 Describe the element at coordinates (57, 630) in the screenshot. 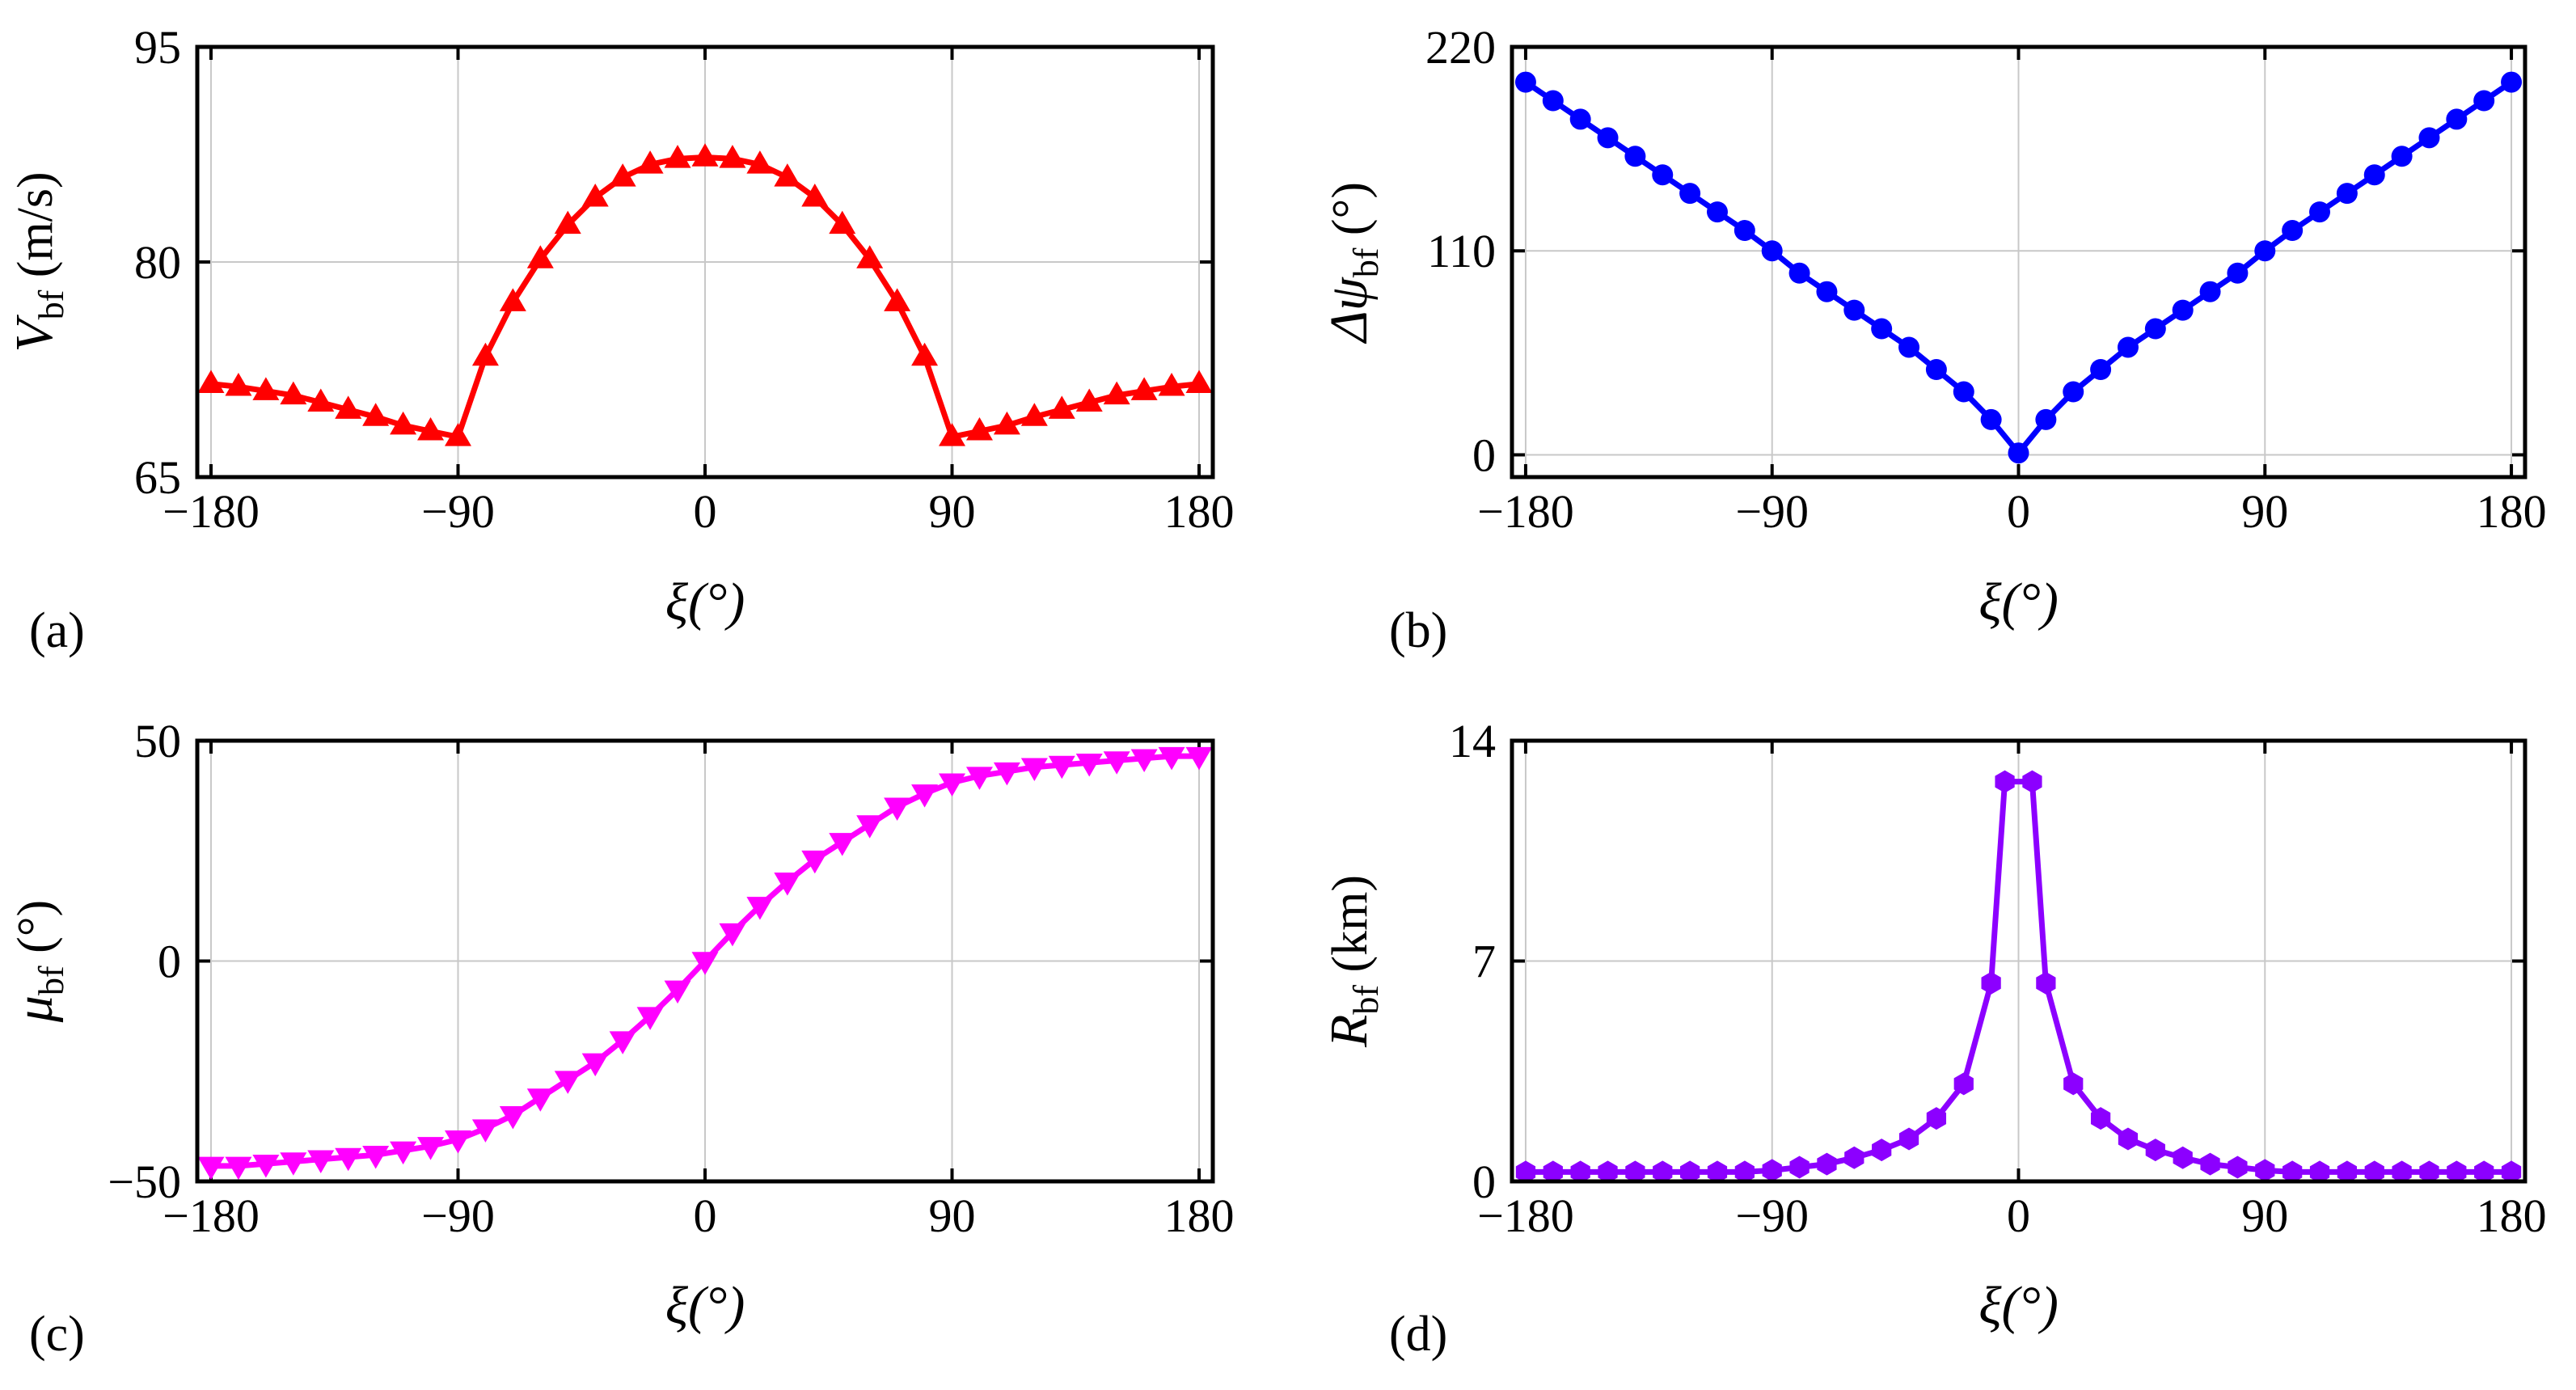

I see `panel-label: (a)` at that location.